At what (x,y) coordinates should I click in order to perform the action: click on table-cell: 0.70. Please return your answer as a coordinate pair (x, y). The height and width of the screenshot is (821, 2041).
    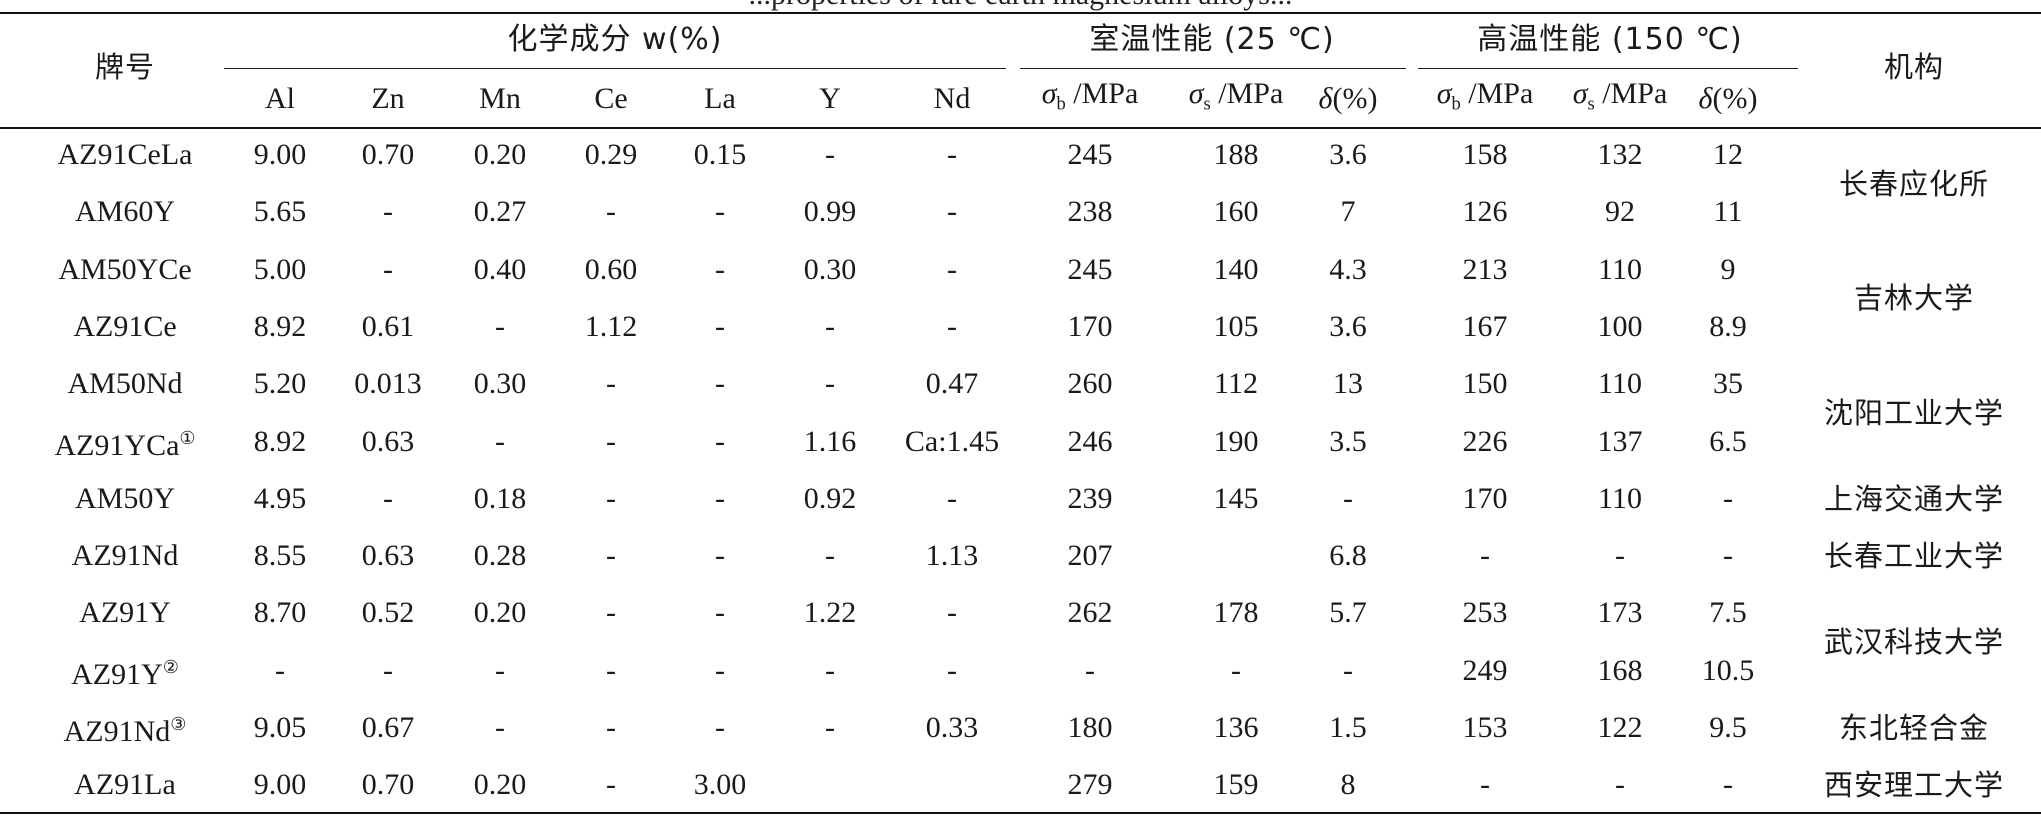
    Looking at the image, I should click on (388, 154).